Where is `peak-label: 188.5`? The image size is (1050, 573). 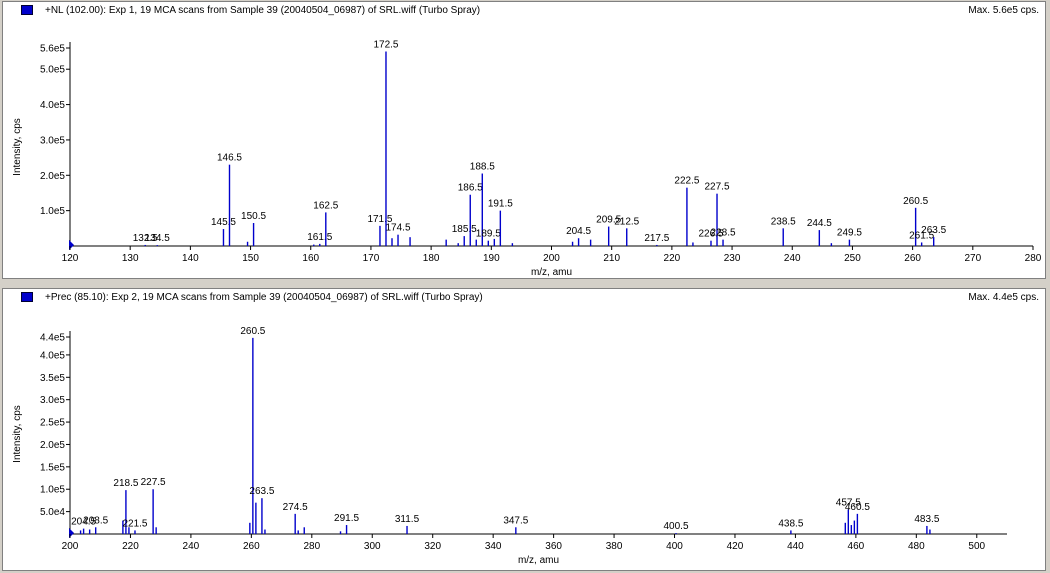 peak-label: 188.5 is located at coordinates (482, 167).